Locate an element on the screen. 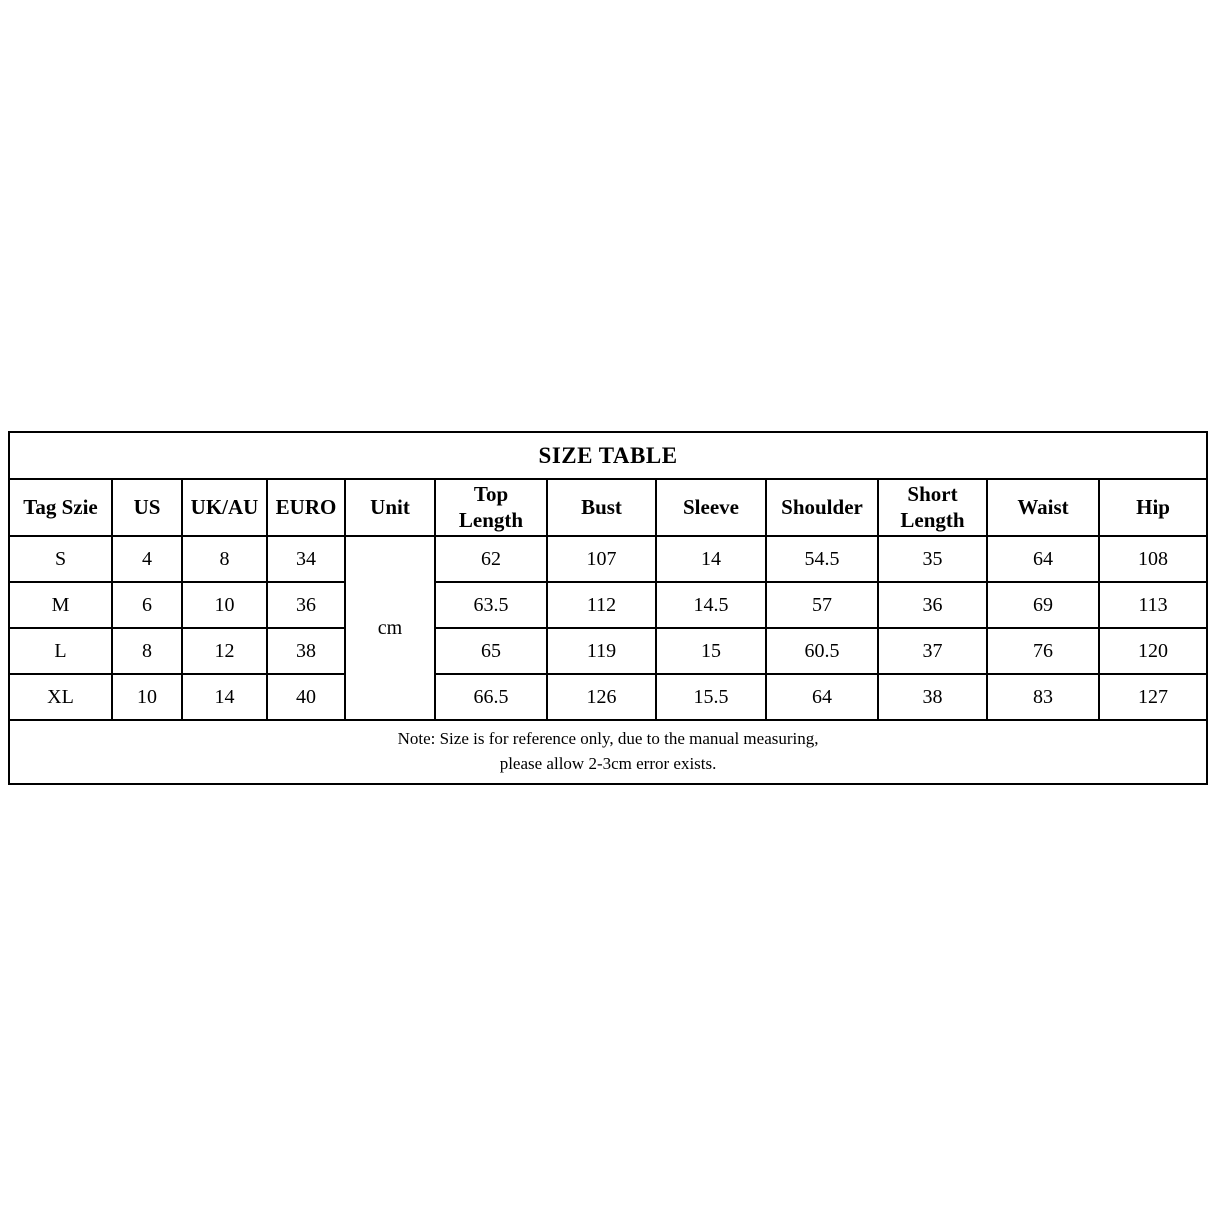  col-header-bust: Bust is located at coordinates (601, 507).